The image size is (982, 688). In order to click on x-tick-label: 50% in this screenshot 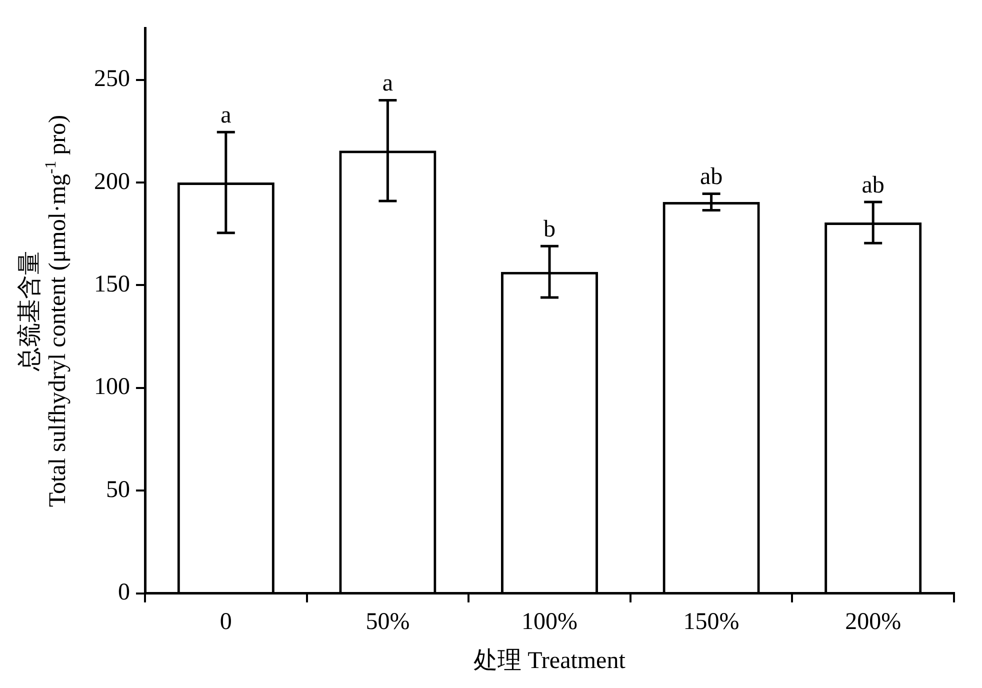, I will do `click(388, 622)`.